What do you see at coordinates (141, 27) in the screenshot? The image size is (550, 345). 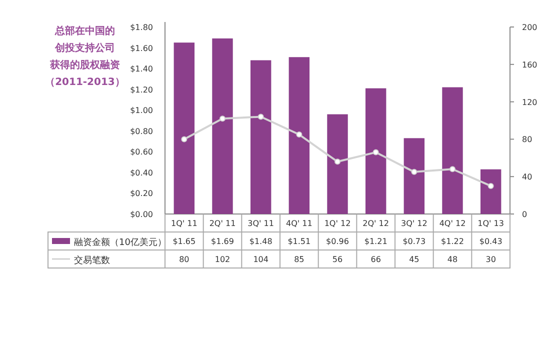 I see `y-tick-label: $1.80` at bounding box center [141, 27].